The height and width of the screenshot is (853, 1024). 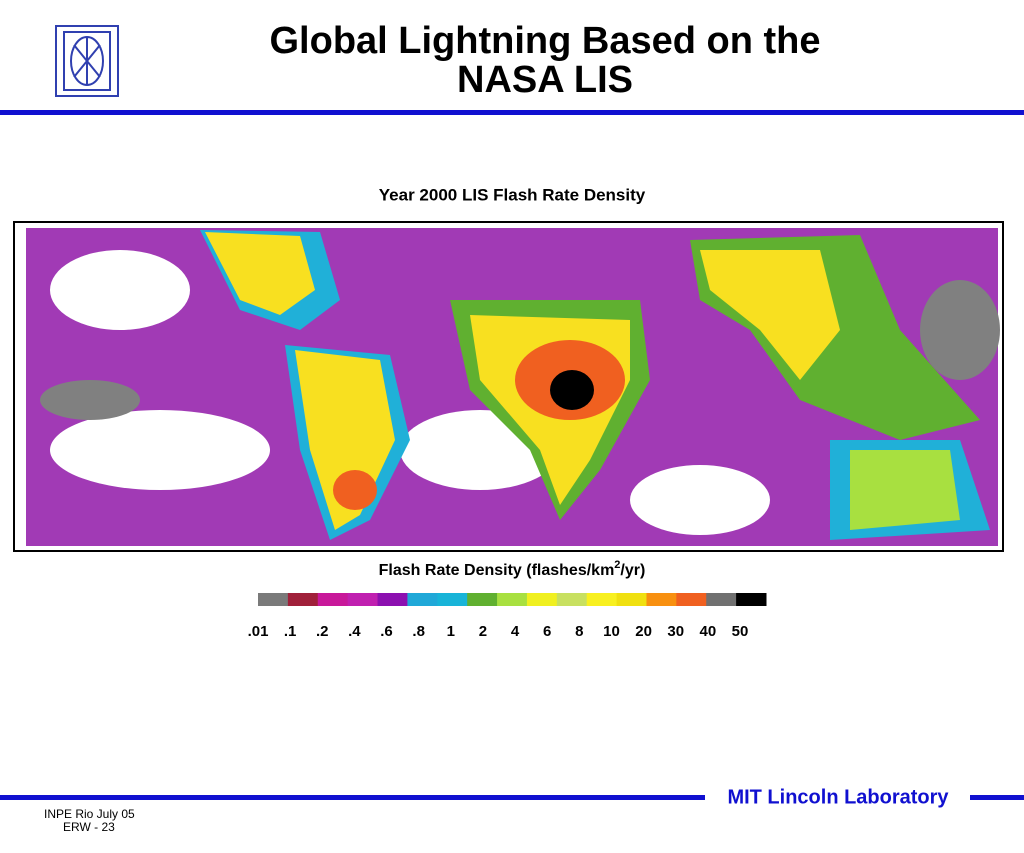 What do you see at coordinates (451, 631) in the screenshot?
I see `colorbar-tick-label: 1` at bounding box center [451, 631].